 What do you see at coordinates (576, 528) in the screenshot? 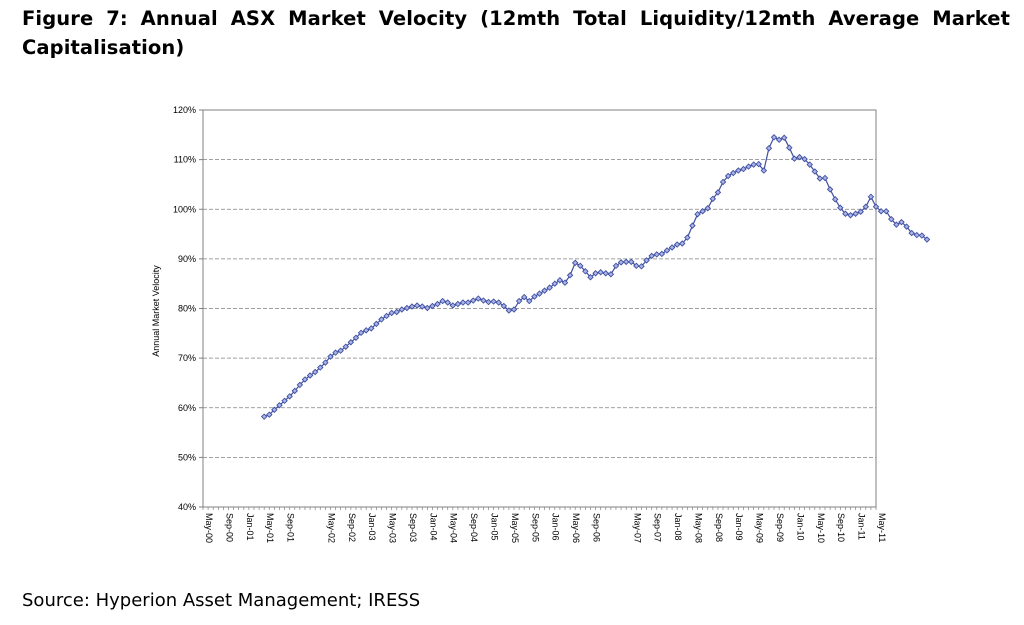
I see `x-tick-label: May-06` at bounding box center [576, 528].